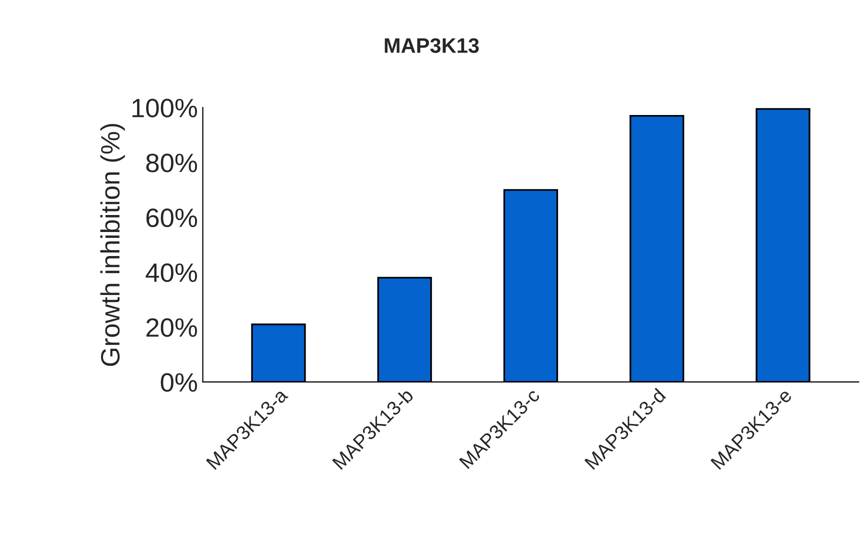 The image size is (863, 538). Describe the element at coordinates (172, 218) in the screenshot. I see `y-tick-label: 60%` at that location.